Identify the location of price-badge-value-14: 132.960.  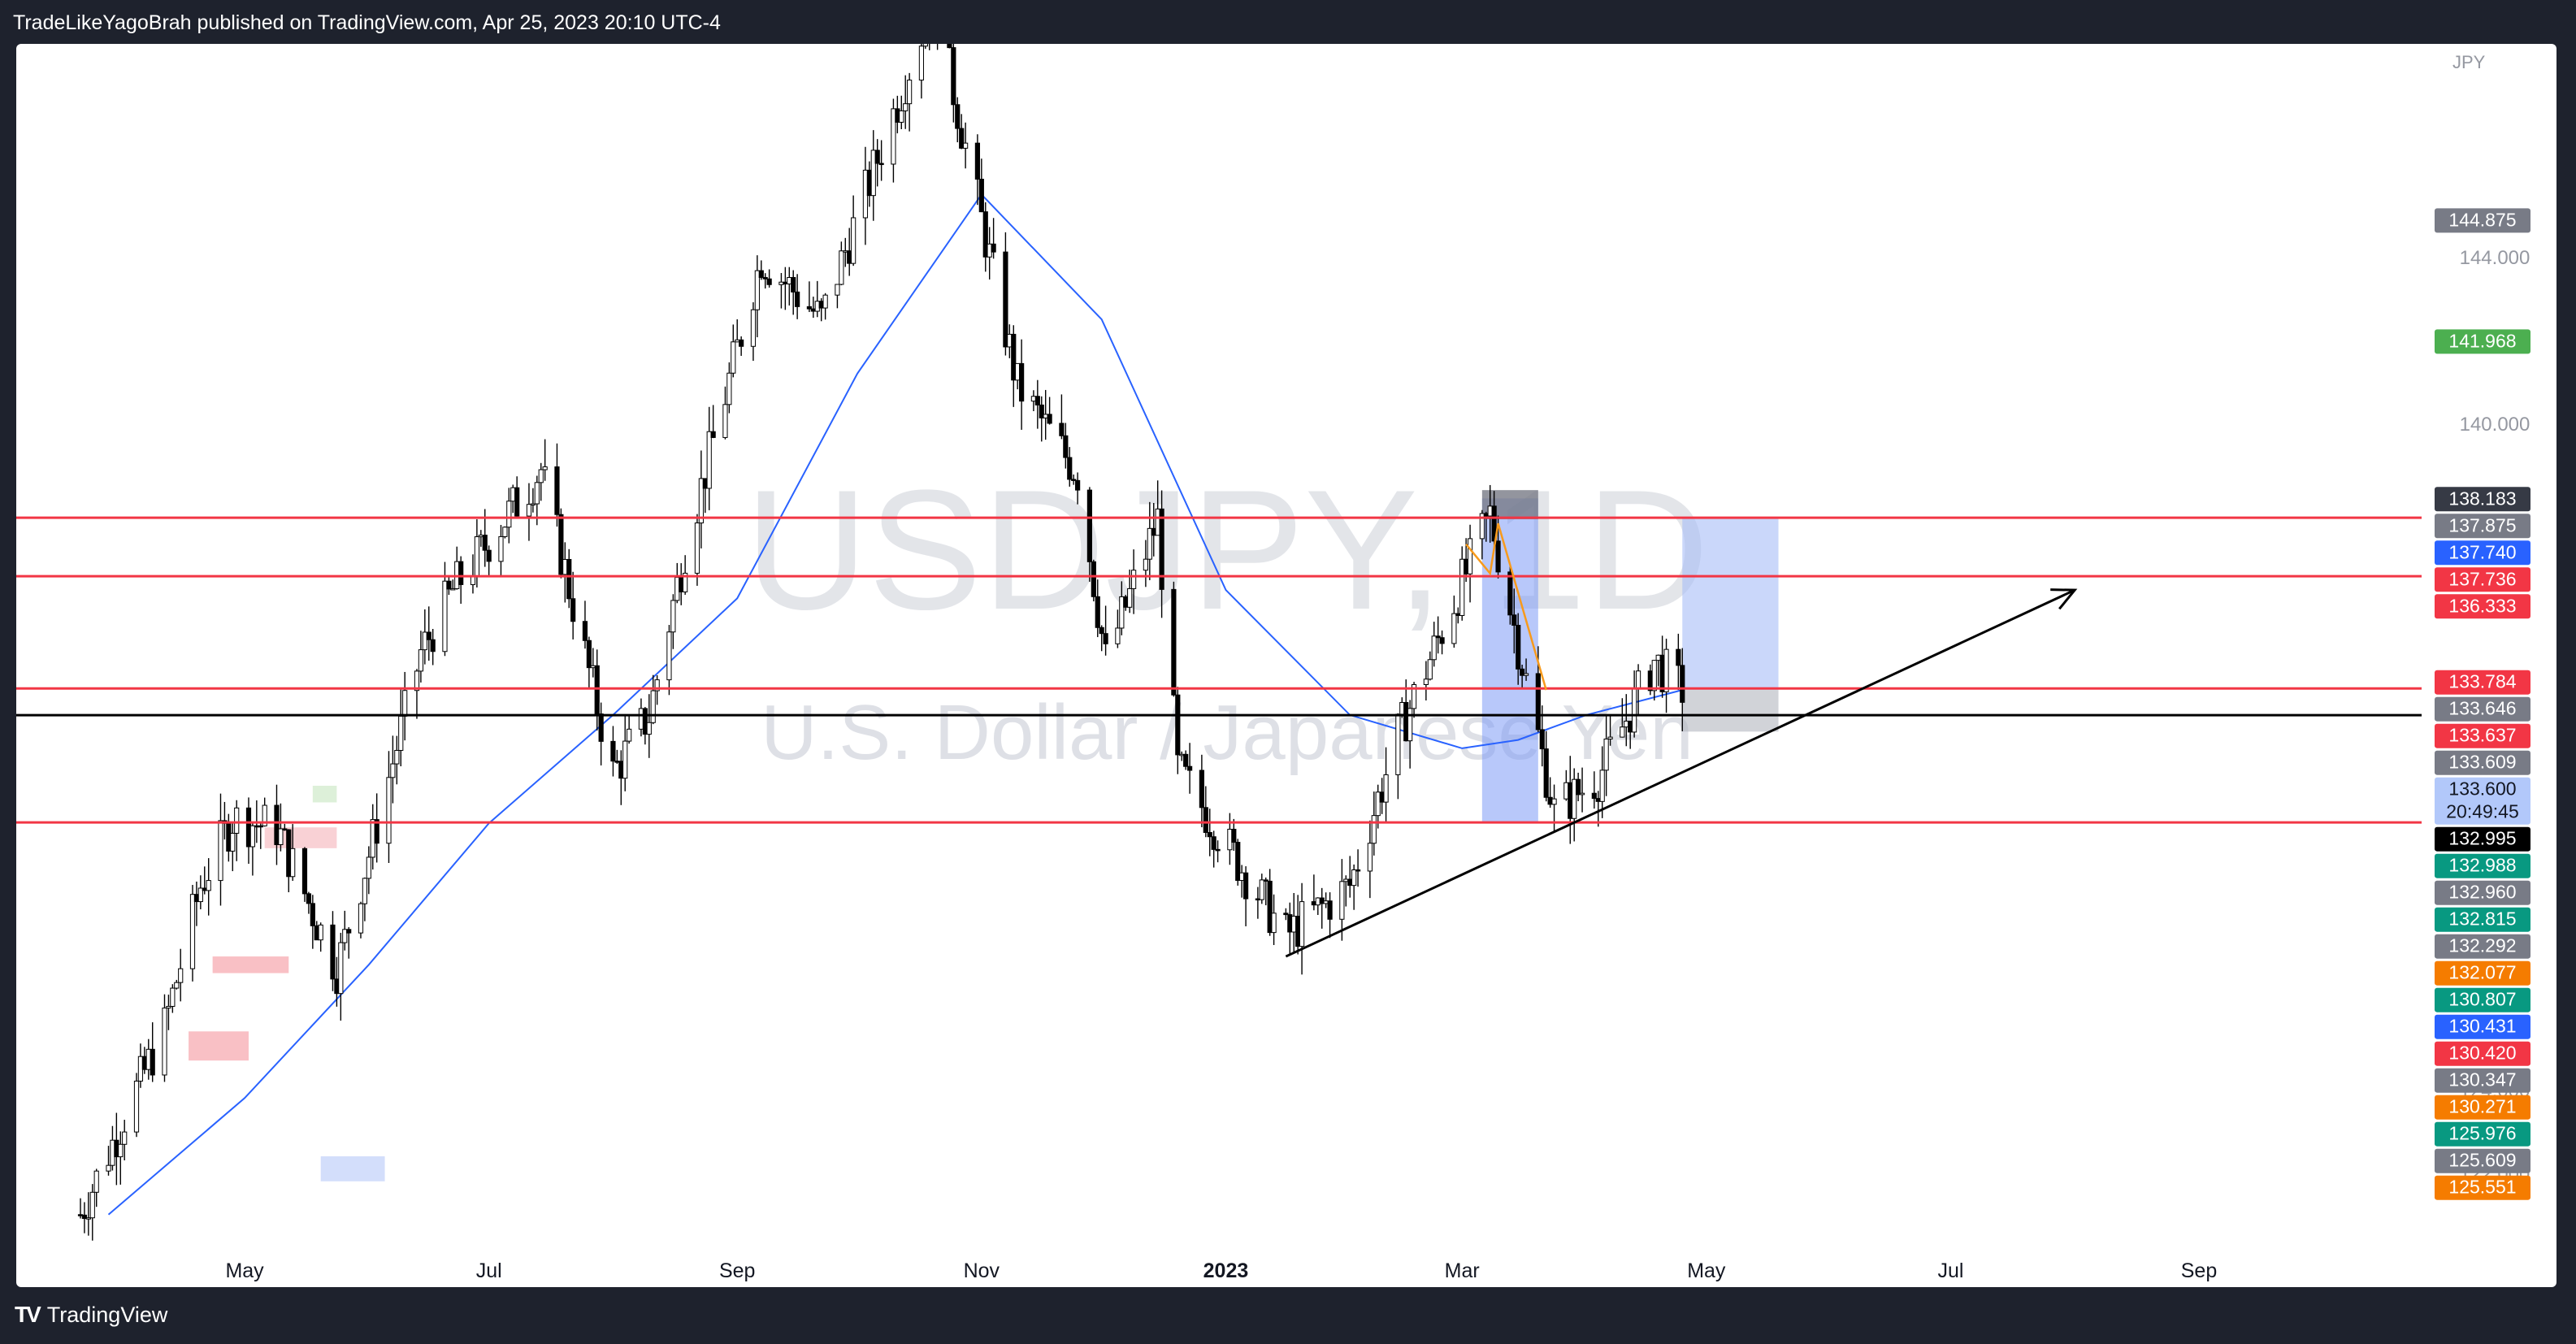
(2482, 892).